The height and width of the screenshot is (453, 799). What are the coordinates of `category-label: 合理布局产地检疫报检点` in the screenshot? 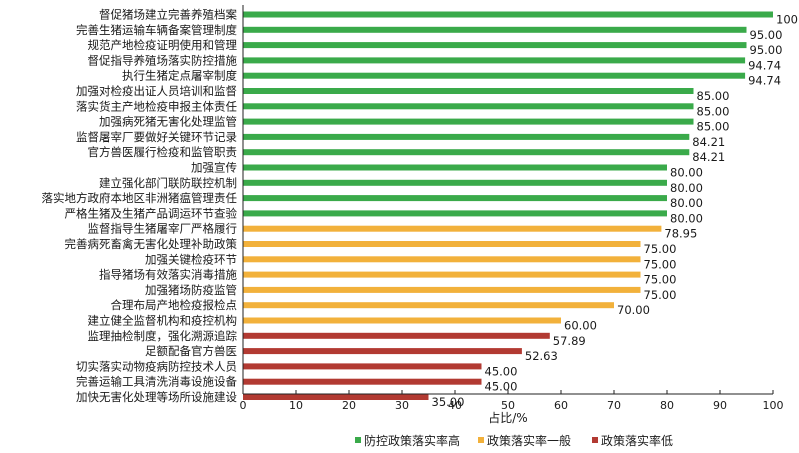 It's located at (174, 305).